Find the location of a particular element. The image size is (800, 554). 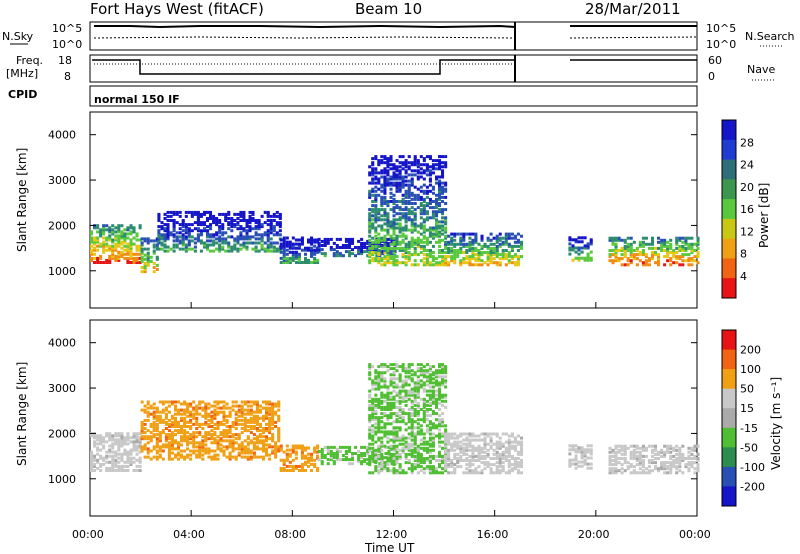

velocity-colorbar-label: Velocity [m s⁻¹] is located at coordinates (776, 423).